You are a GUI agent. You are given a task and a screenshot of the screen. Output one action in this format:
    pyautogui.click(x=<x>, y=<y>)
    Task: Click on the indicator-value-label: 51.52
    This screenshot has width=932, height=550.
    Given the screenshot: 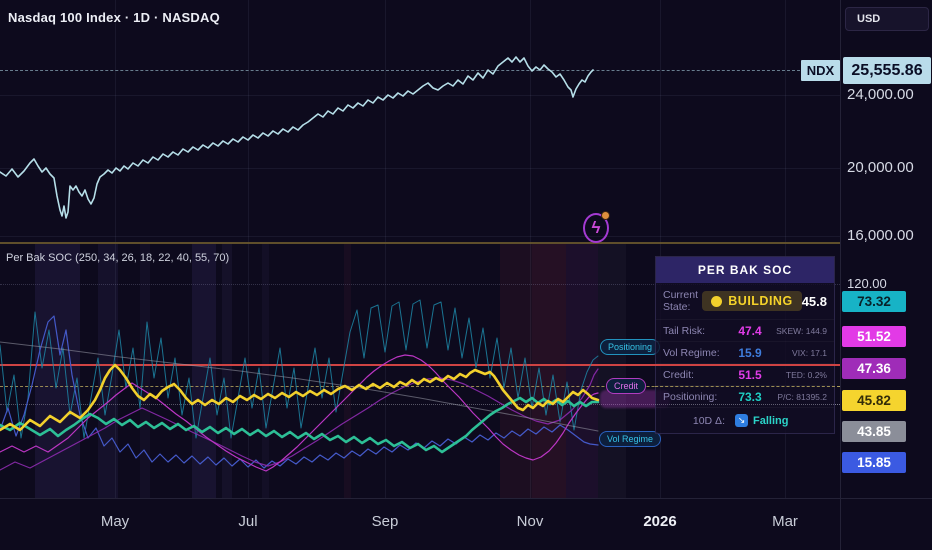 What is the action you would take?
    pyautogui.click(x=874, y=336)
    